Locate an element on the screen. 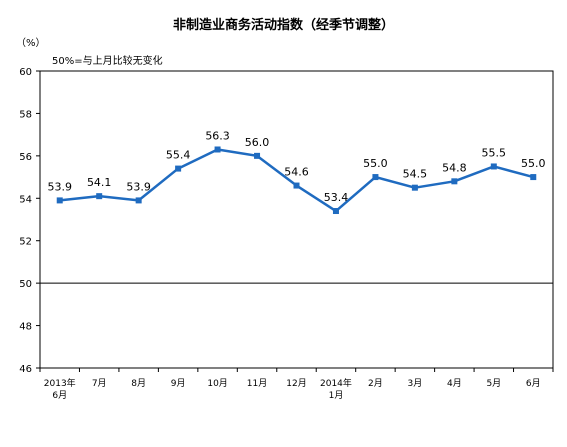 The height and width of the screenshot is (447, 567). x-tick-label: 11月 is located at coordinates (257, 383).